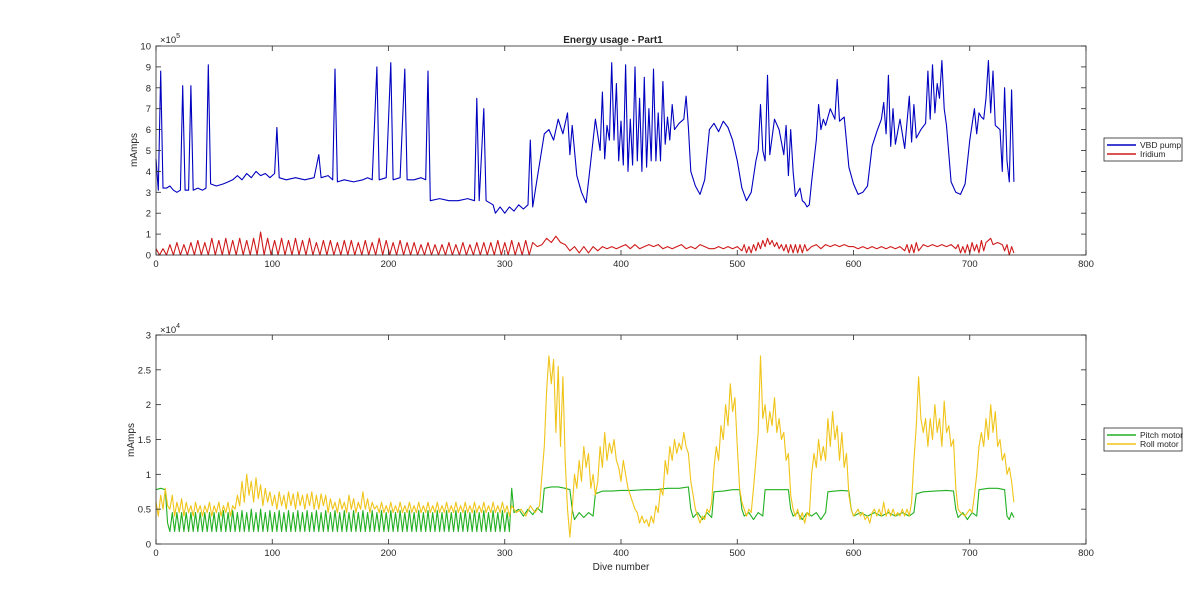 This screenshot has width=1200, height=611. What do you see at coordinates (1160, 145) in the screenshot?
I see `legend-label-vbd-pump: VBD pump` at bounding box center [1160, 145].